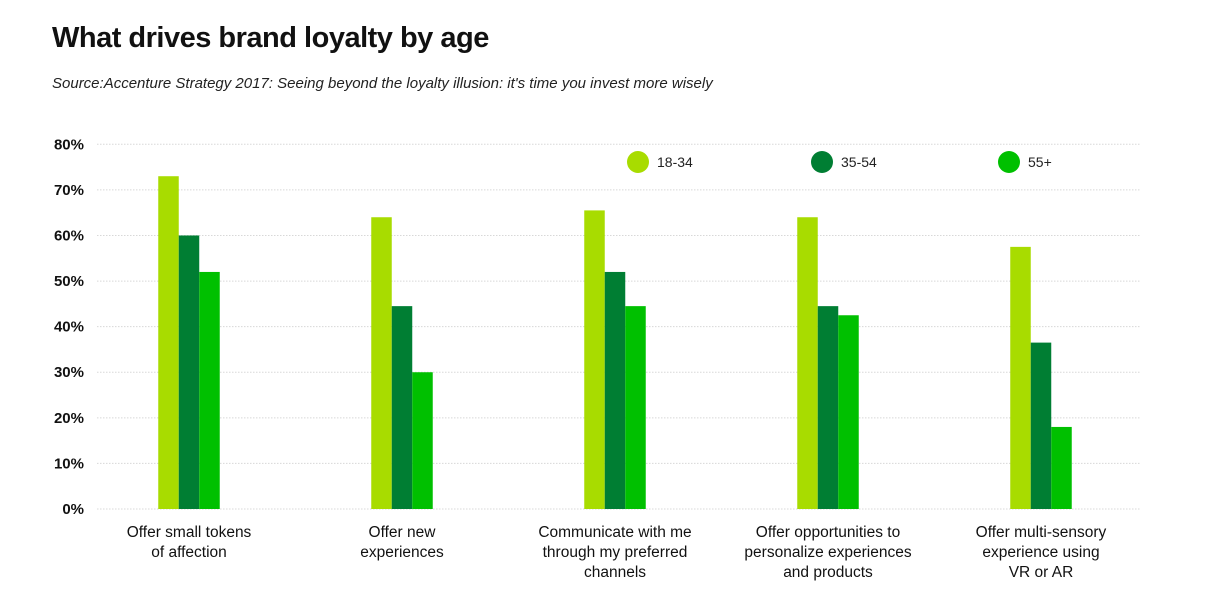  What do you see at coordinates (69, 281) in the screenshot?
I see `y-tick-label: 50%` at bounding box center [69, 281].